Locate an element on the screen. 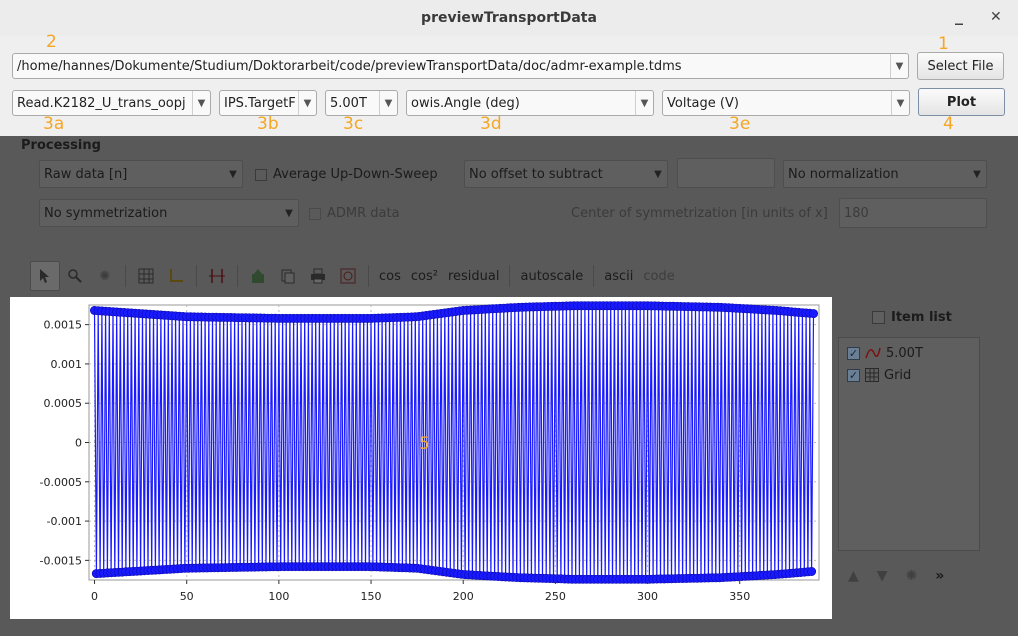 Image resolution: width=1018 pixels, height=636 pixels. more-icon: » is located at coordinates (940, 576).